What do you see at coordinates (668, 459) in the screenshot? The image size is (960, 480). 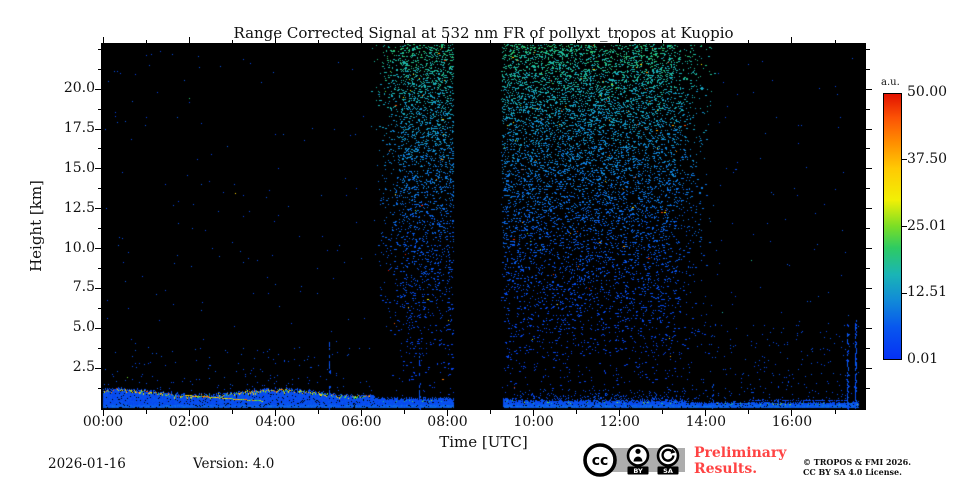 I see `share-alike-arrow-icon: SA` at bounding box center [668, 459].